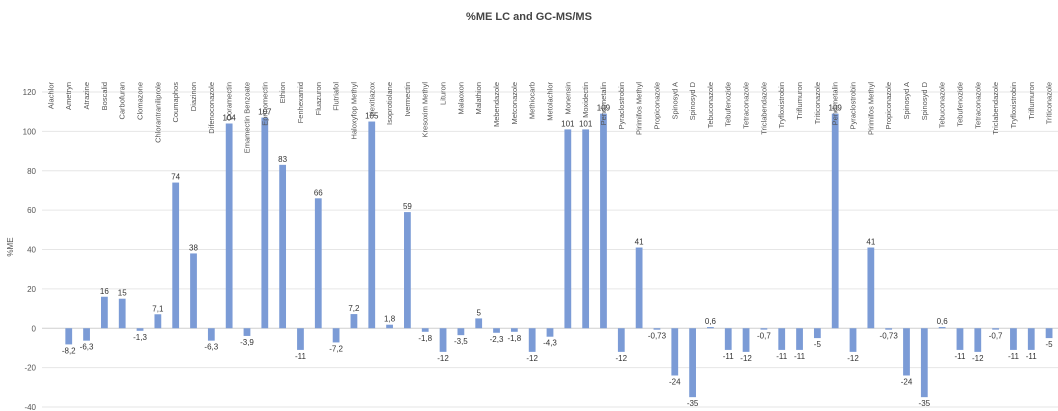  Describe the element at coordinates (390, 319) in the screenshot. I see `data-label: 1,8` at that location.